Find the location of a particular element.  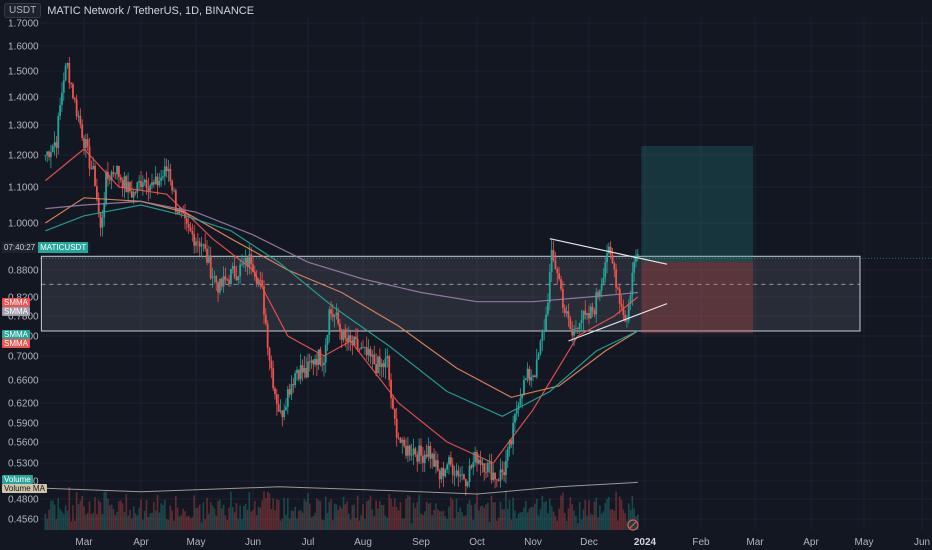

price-tick-label: 1.5000 is located at coordinates (23, 72).